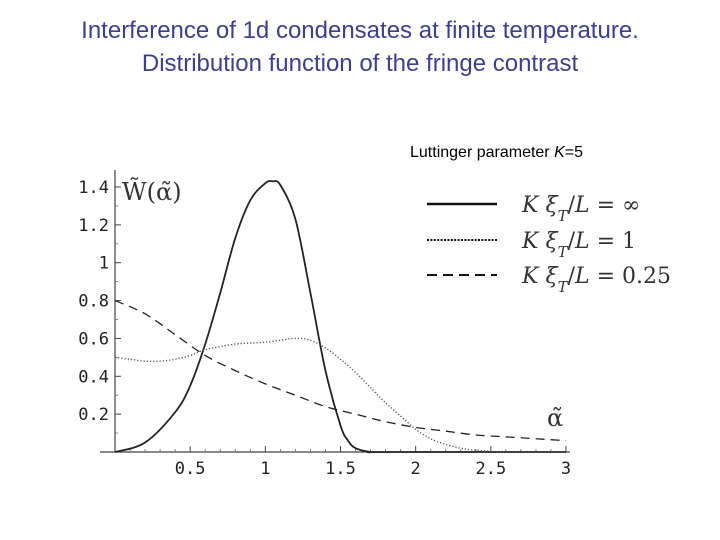 This screenshot has width=720, height=540. I want to click on legend-label-dotted: K ξT/L = 1, so click(578, 245).